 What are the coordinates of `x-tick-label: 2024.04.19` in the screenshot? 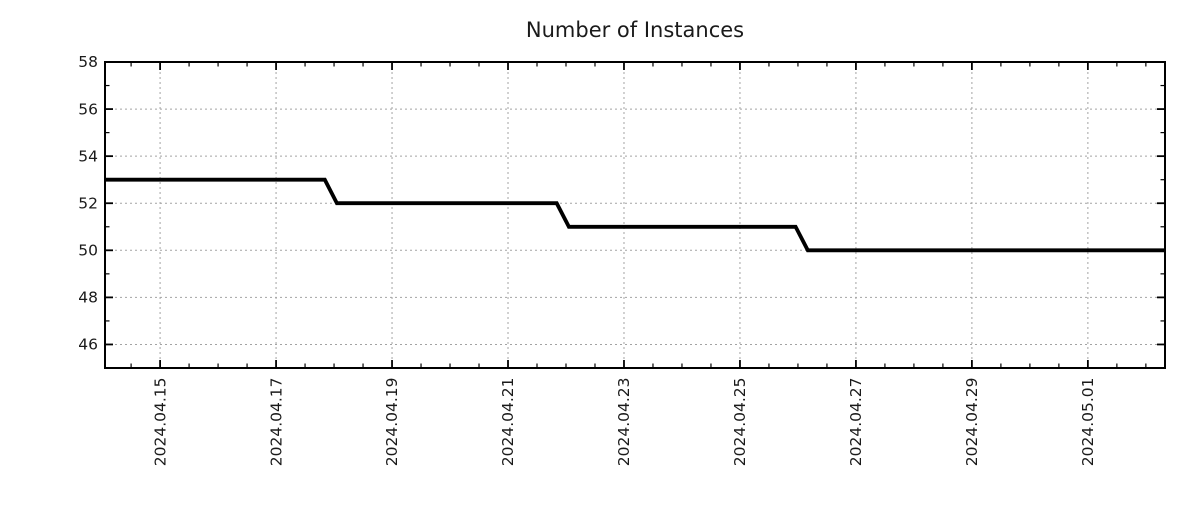 It's located at (392, 422).